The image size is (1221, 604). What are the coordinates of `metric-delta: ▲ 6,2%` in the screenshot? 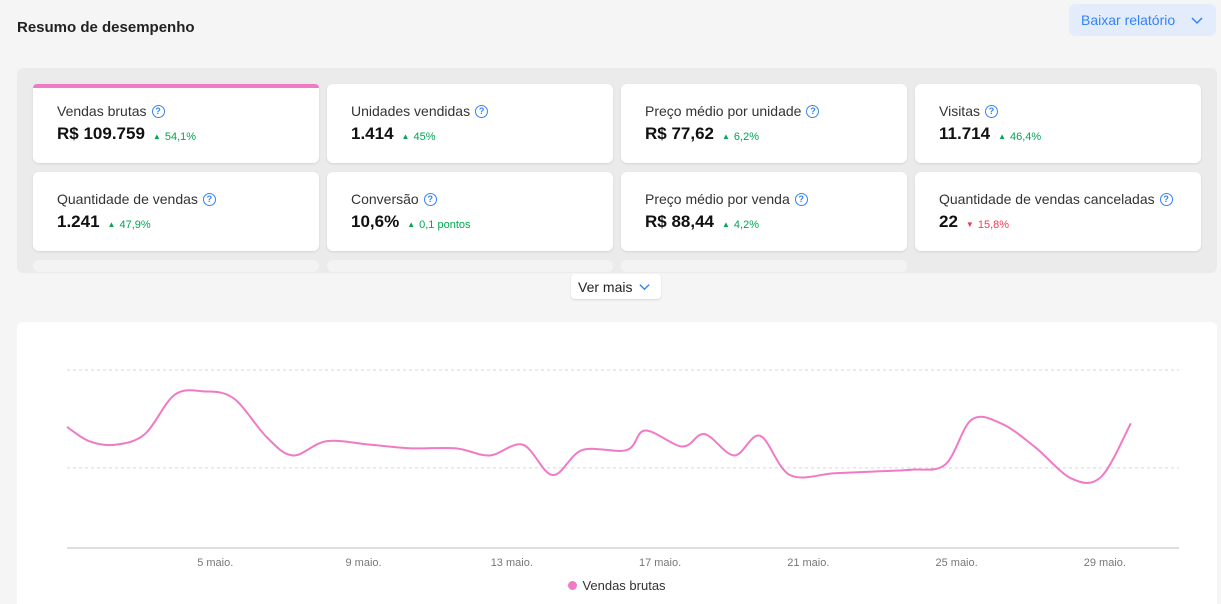 It's located at (740, 137).